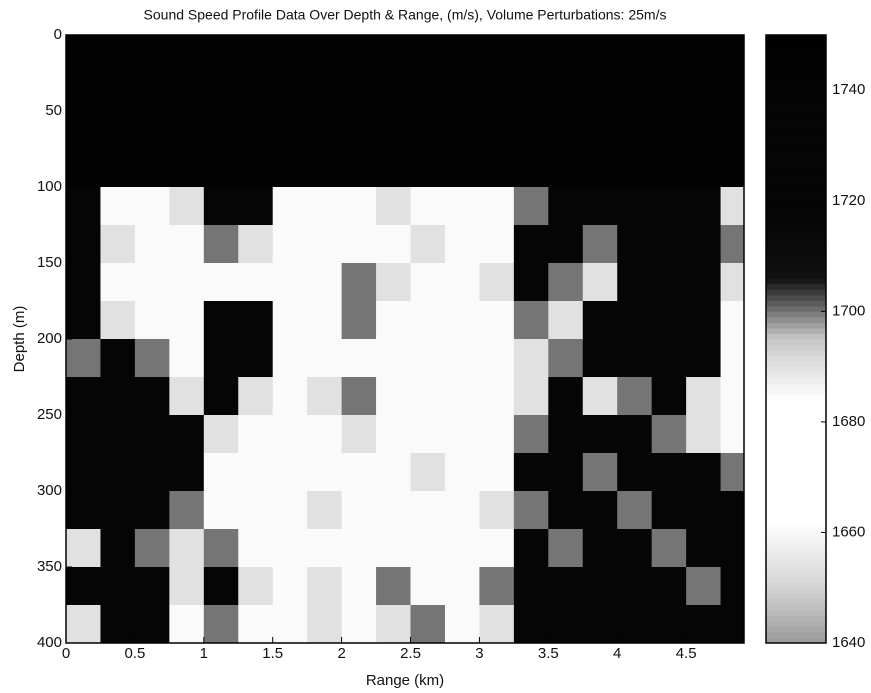  What do you see at coordinates (848, 421) in the screenshot?
I see `colorbar-tick-label: 1680` at bounding box center [848, 421].